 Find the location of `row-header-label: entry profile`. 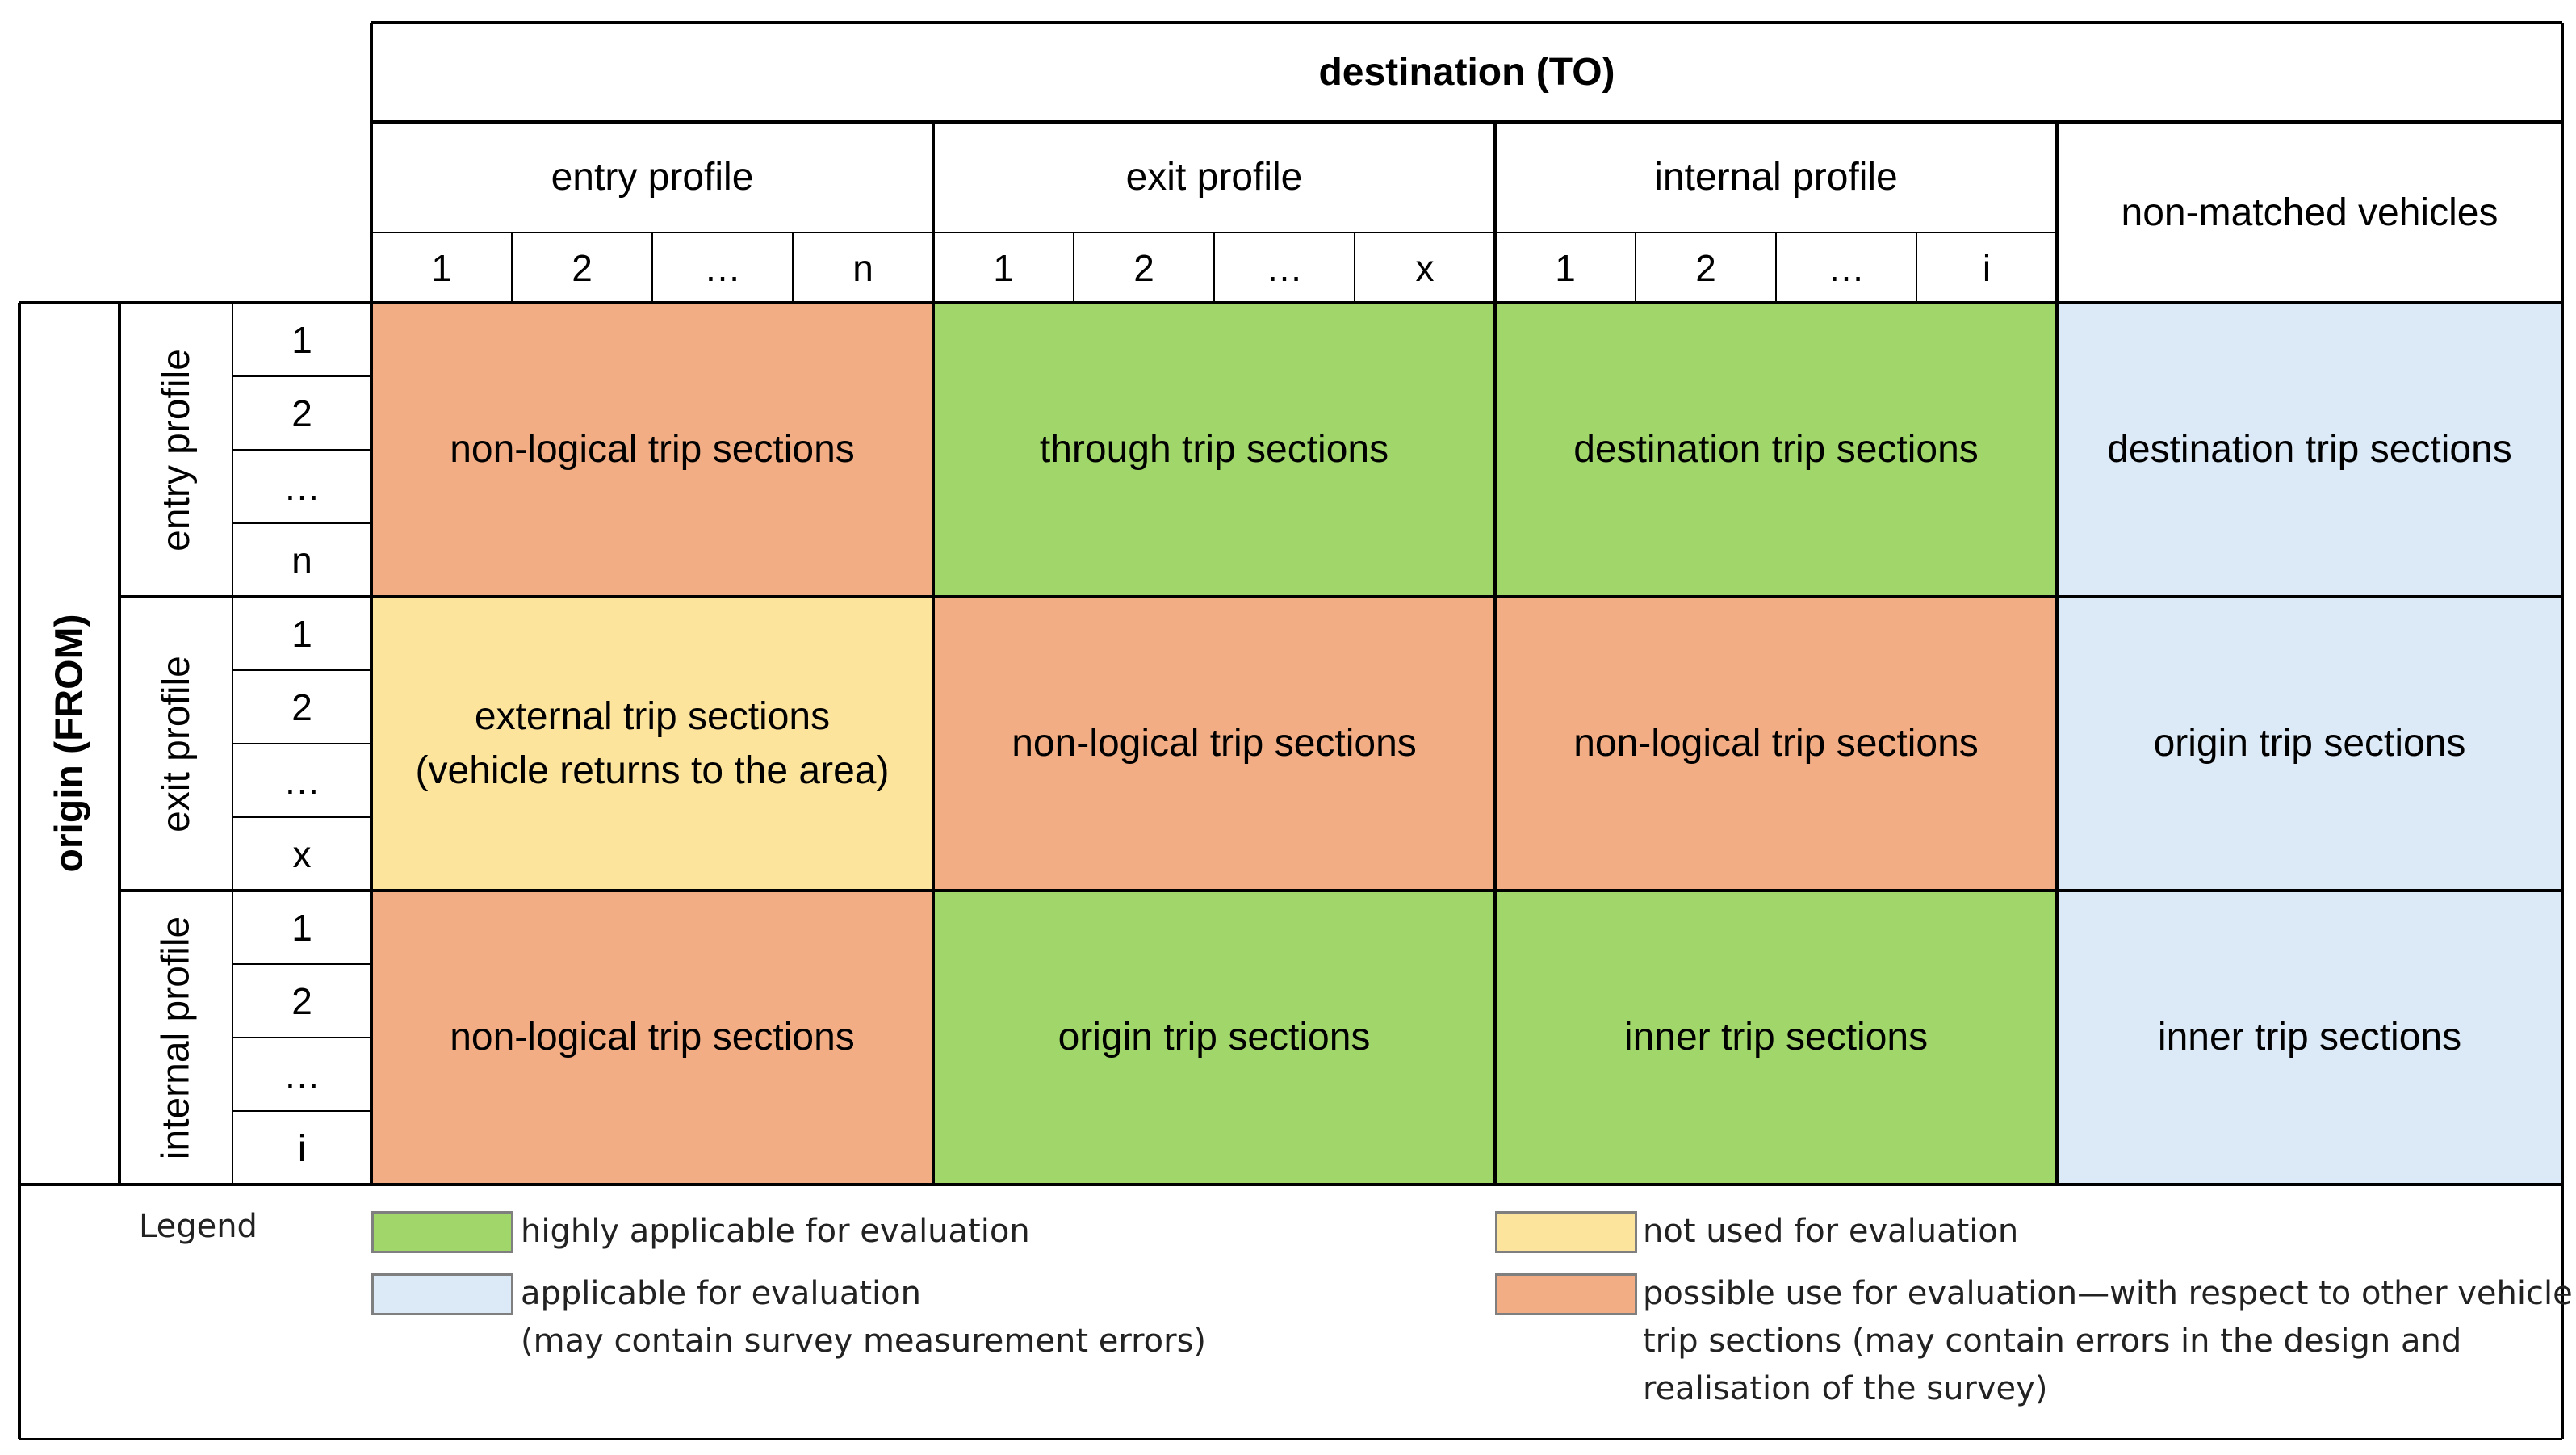

row-header-label: entry profile is located at coordinates (176, 450).